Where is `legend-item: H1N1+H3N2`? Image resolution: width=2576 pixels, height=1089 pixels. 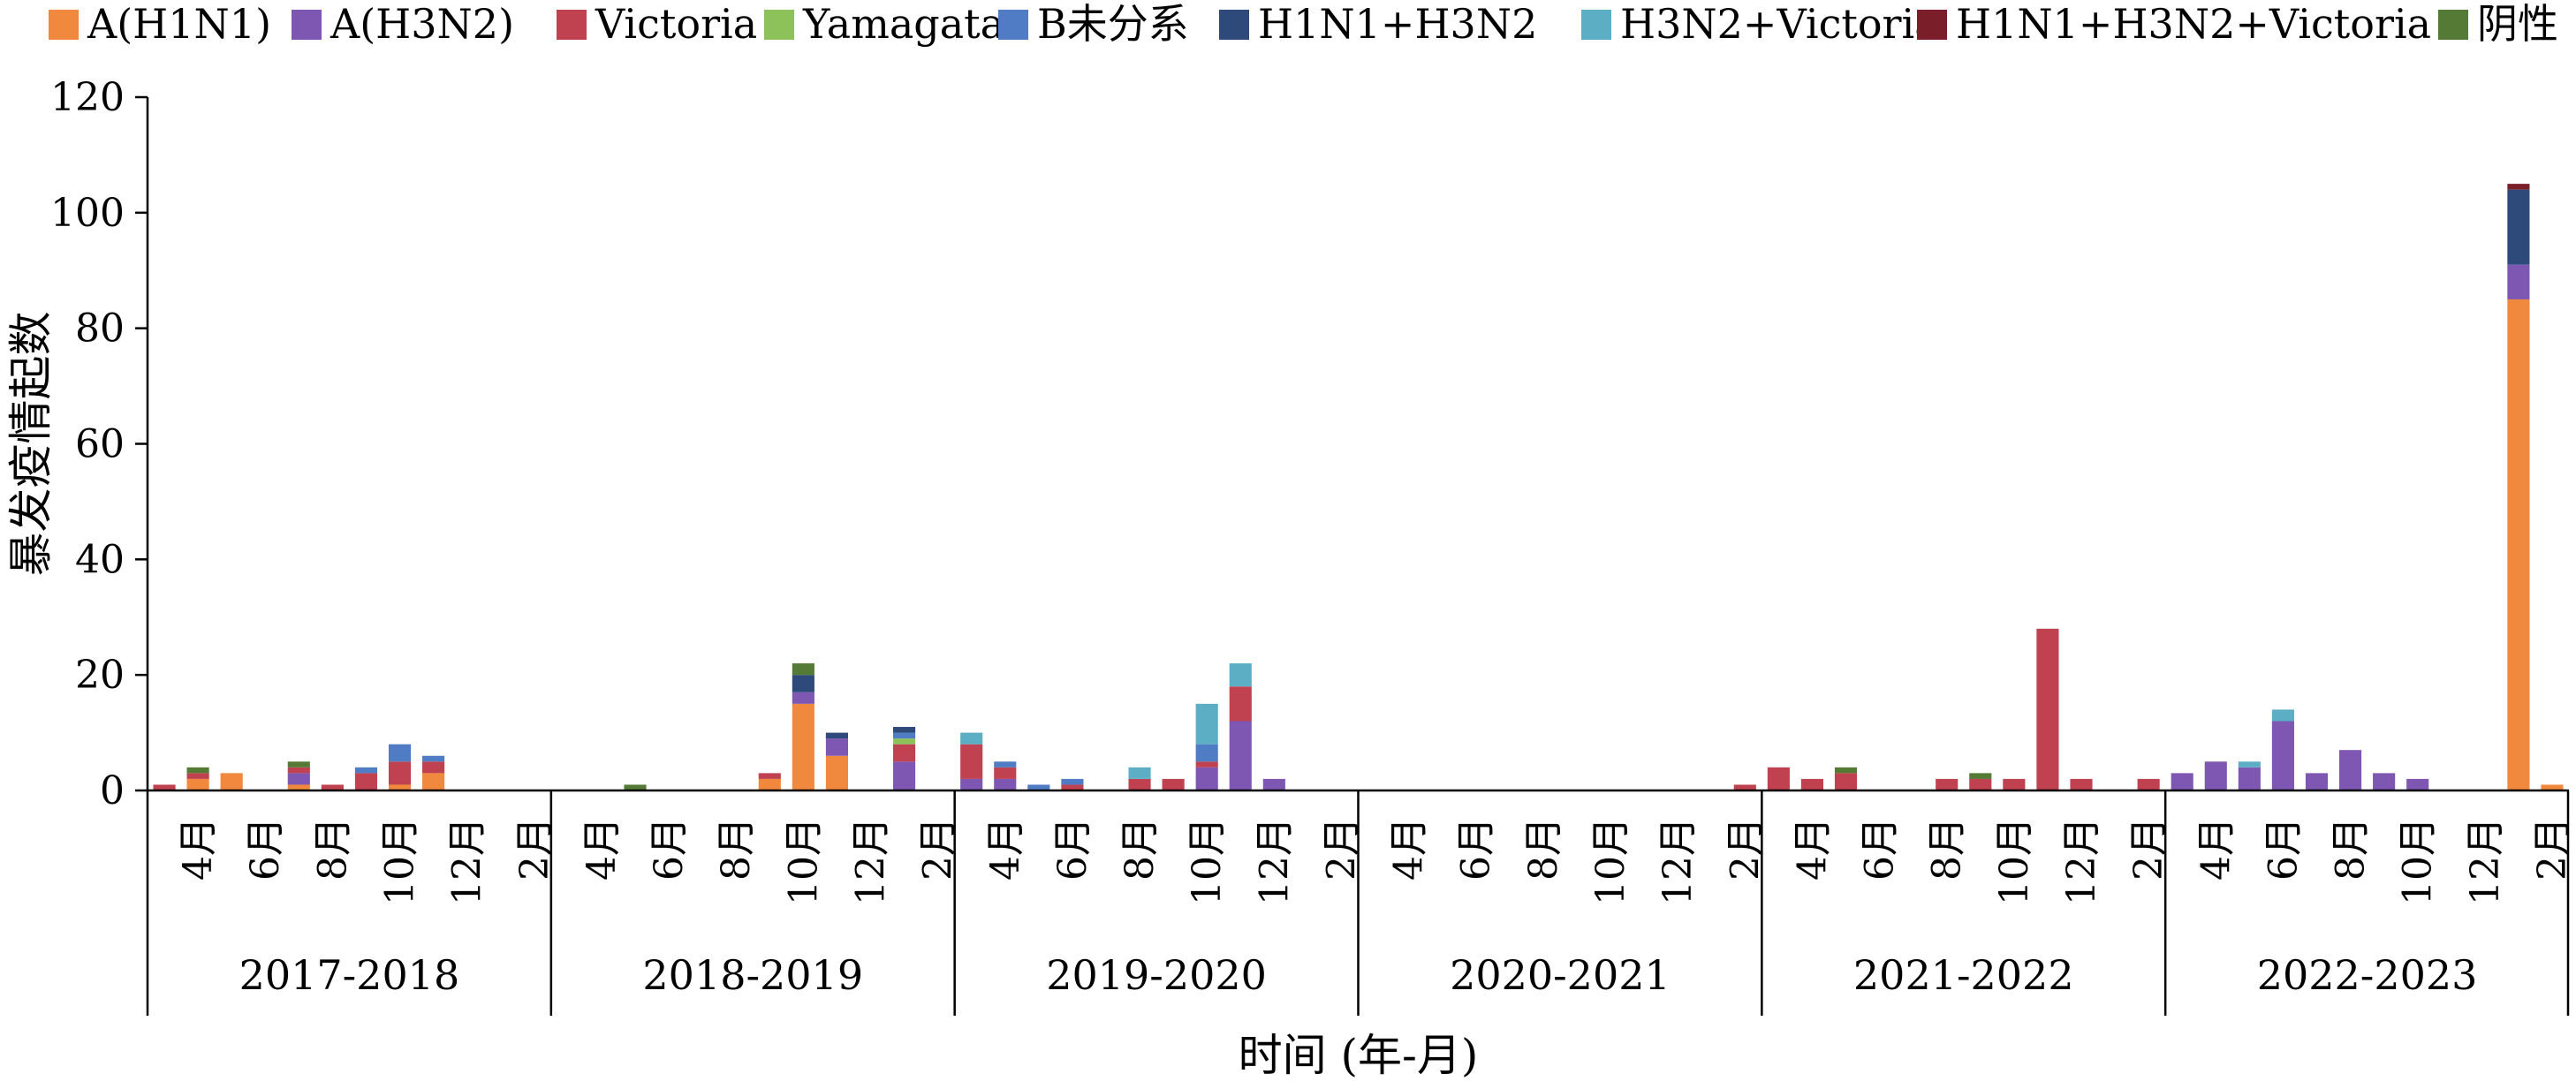
legend-item: H1N1+H3N2 is located at coordinates (1378, 24).